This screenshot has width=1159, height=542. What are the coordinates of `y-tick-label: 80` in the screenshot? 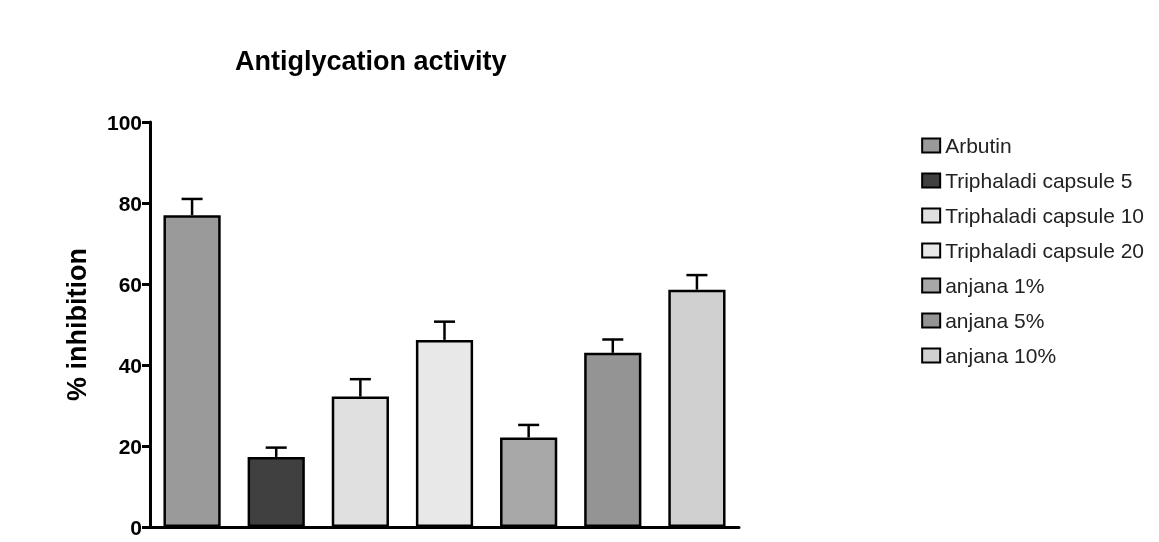 It's located at (130, 203).